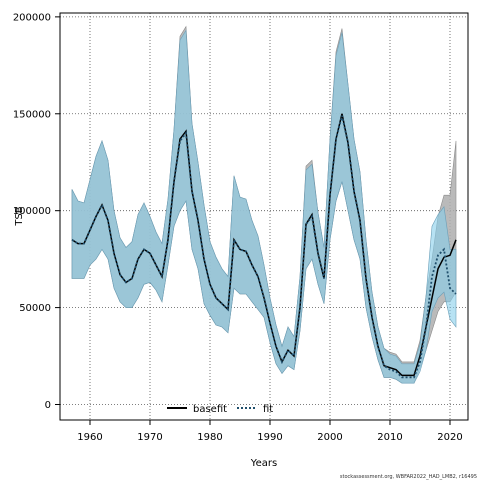 The height and width of the screenshot is (484, 480). I want to click on legend-basefit-label: basefit, so click(210, 409).